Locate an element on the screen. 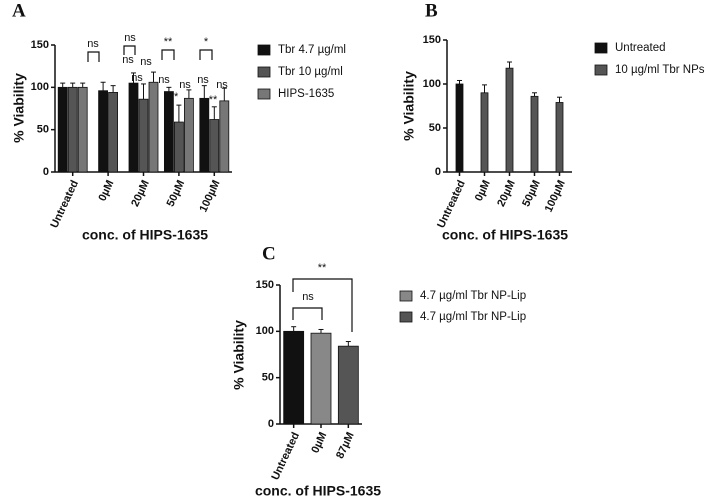  legend-label: Tbr 10 µg/ml is located at coordinates (310, 72).